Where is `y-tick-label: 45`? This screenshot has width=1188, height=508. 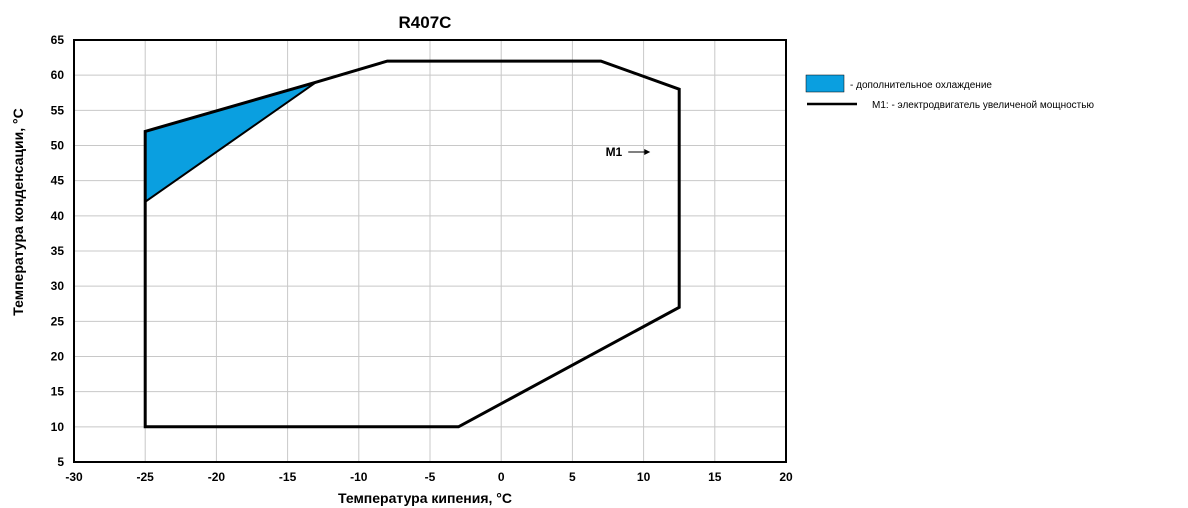
y-tick-label: 45 is located at coordinates (58, 181).